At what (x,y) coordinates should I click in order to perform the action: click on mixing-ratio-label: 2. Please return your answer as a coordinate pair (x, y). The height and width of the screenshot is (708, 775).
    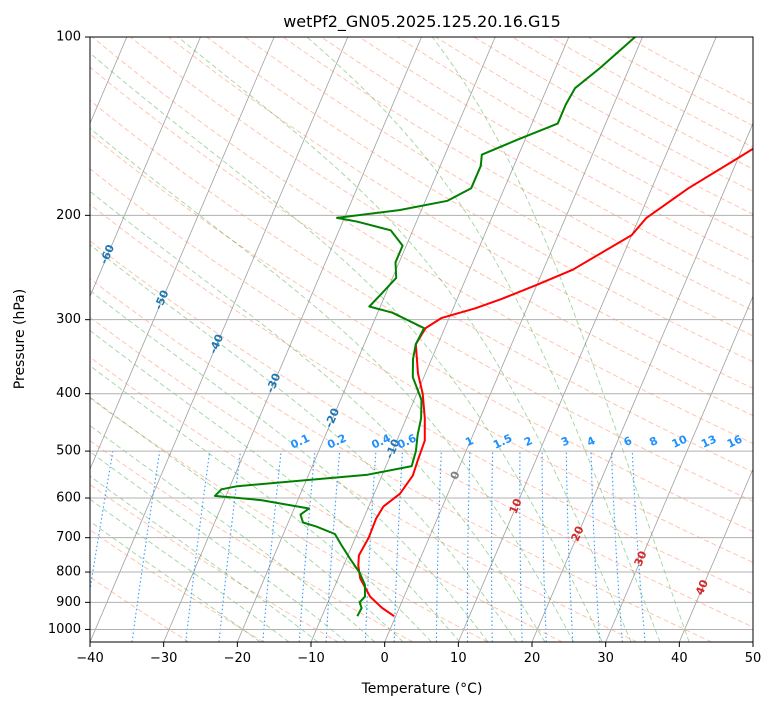
    Looking at the image, I should click on (528, 441).